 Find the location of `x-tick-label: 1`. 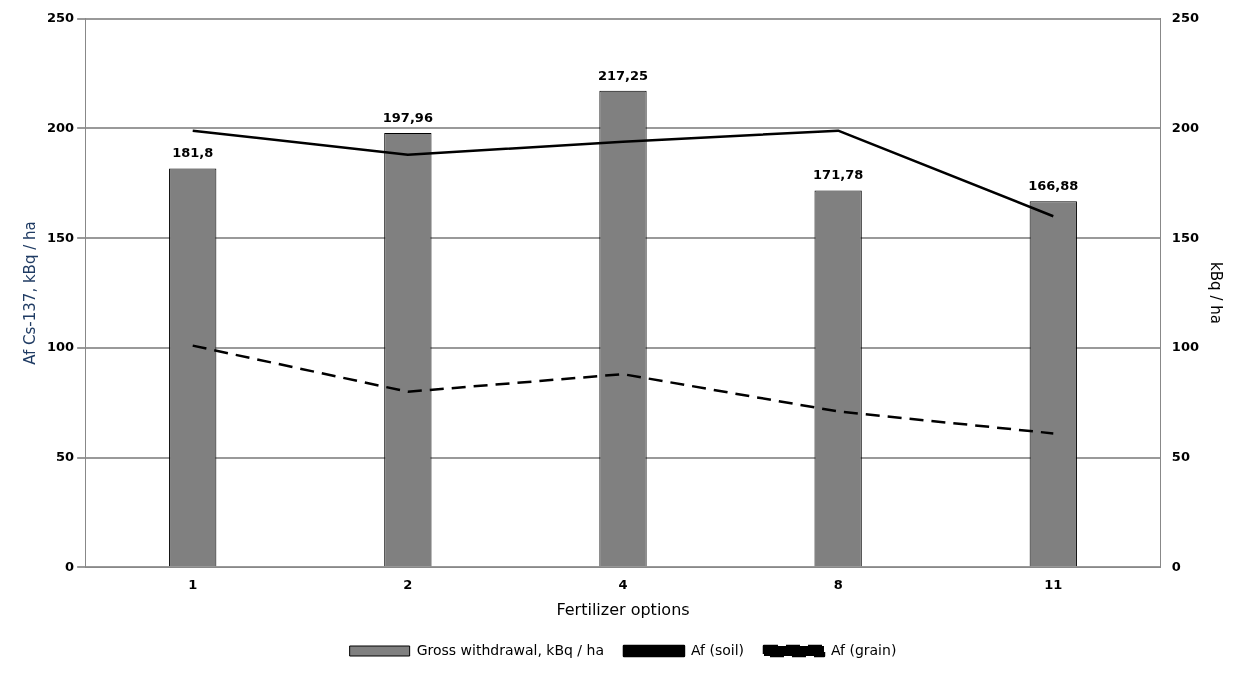

x-tick-label: 1 is located at coordinates (193, 585).